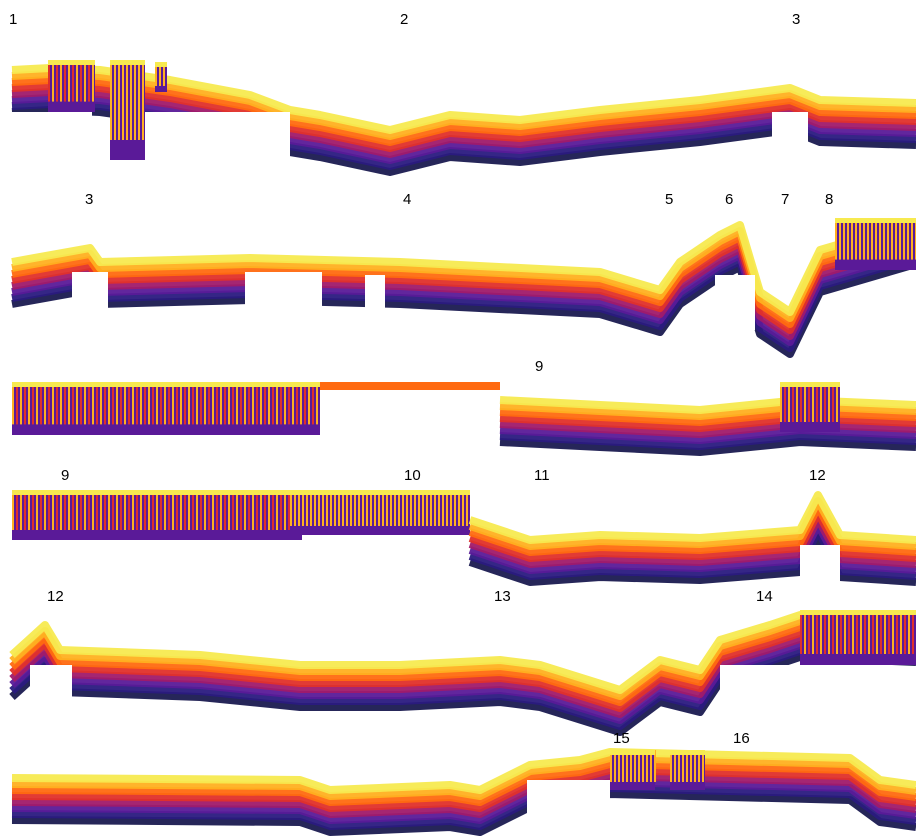 This screenshot has height=838, width=916. Describe the element at coordinates (621, 738) in the screenshot. I see `segment-label: 15` at that location.